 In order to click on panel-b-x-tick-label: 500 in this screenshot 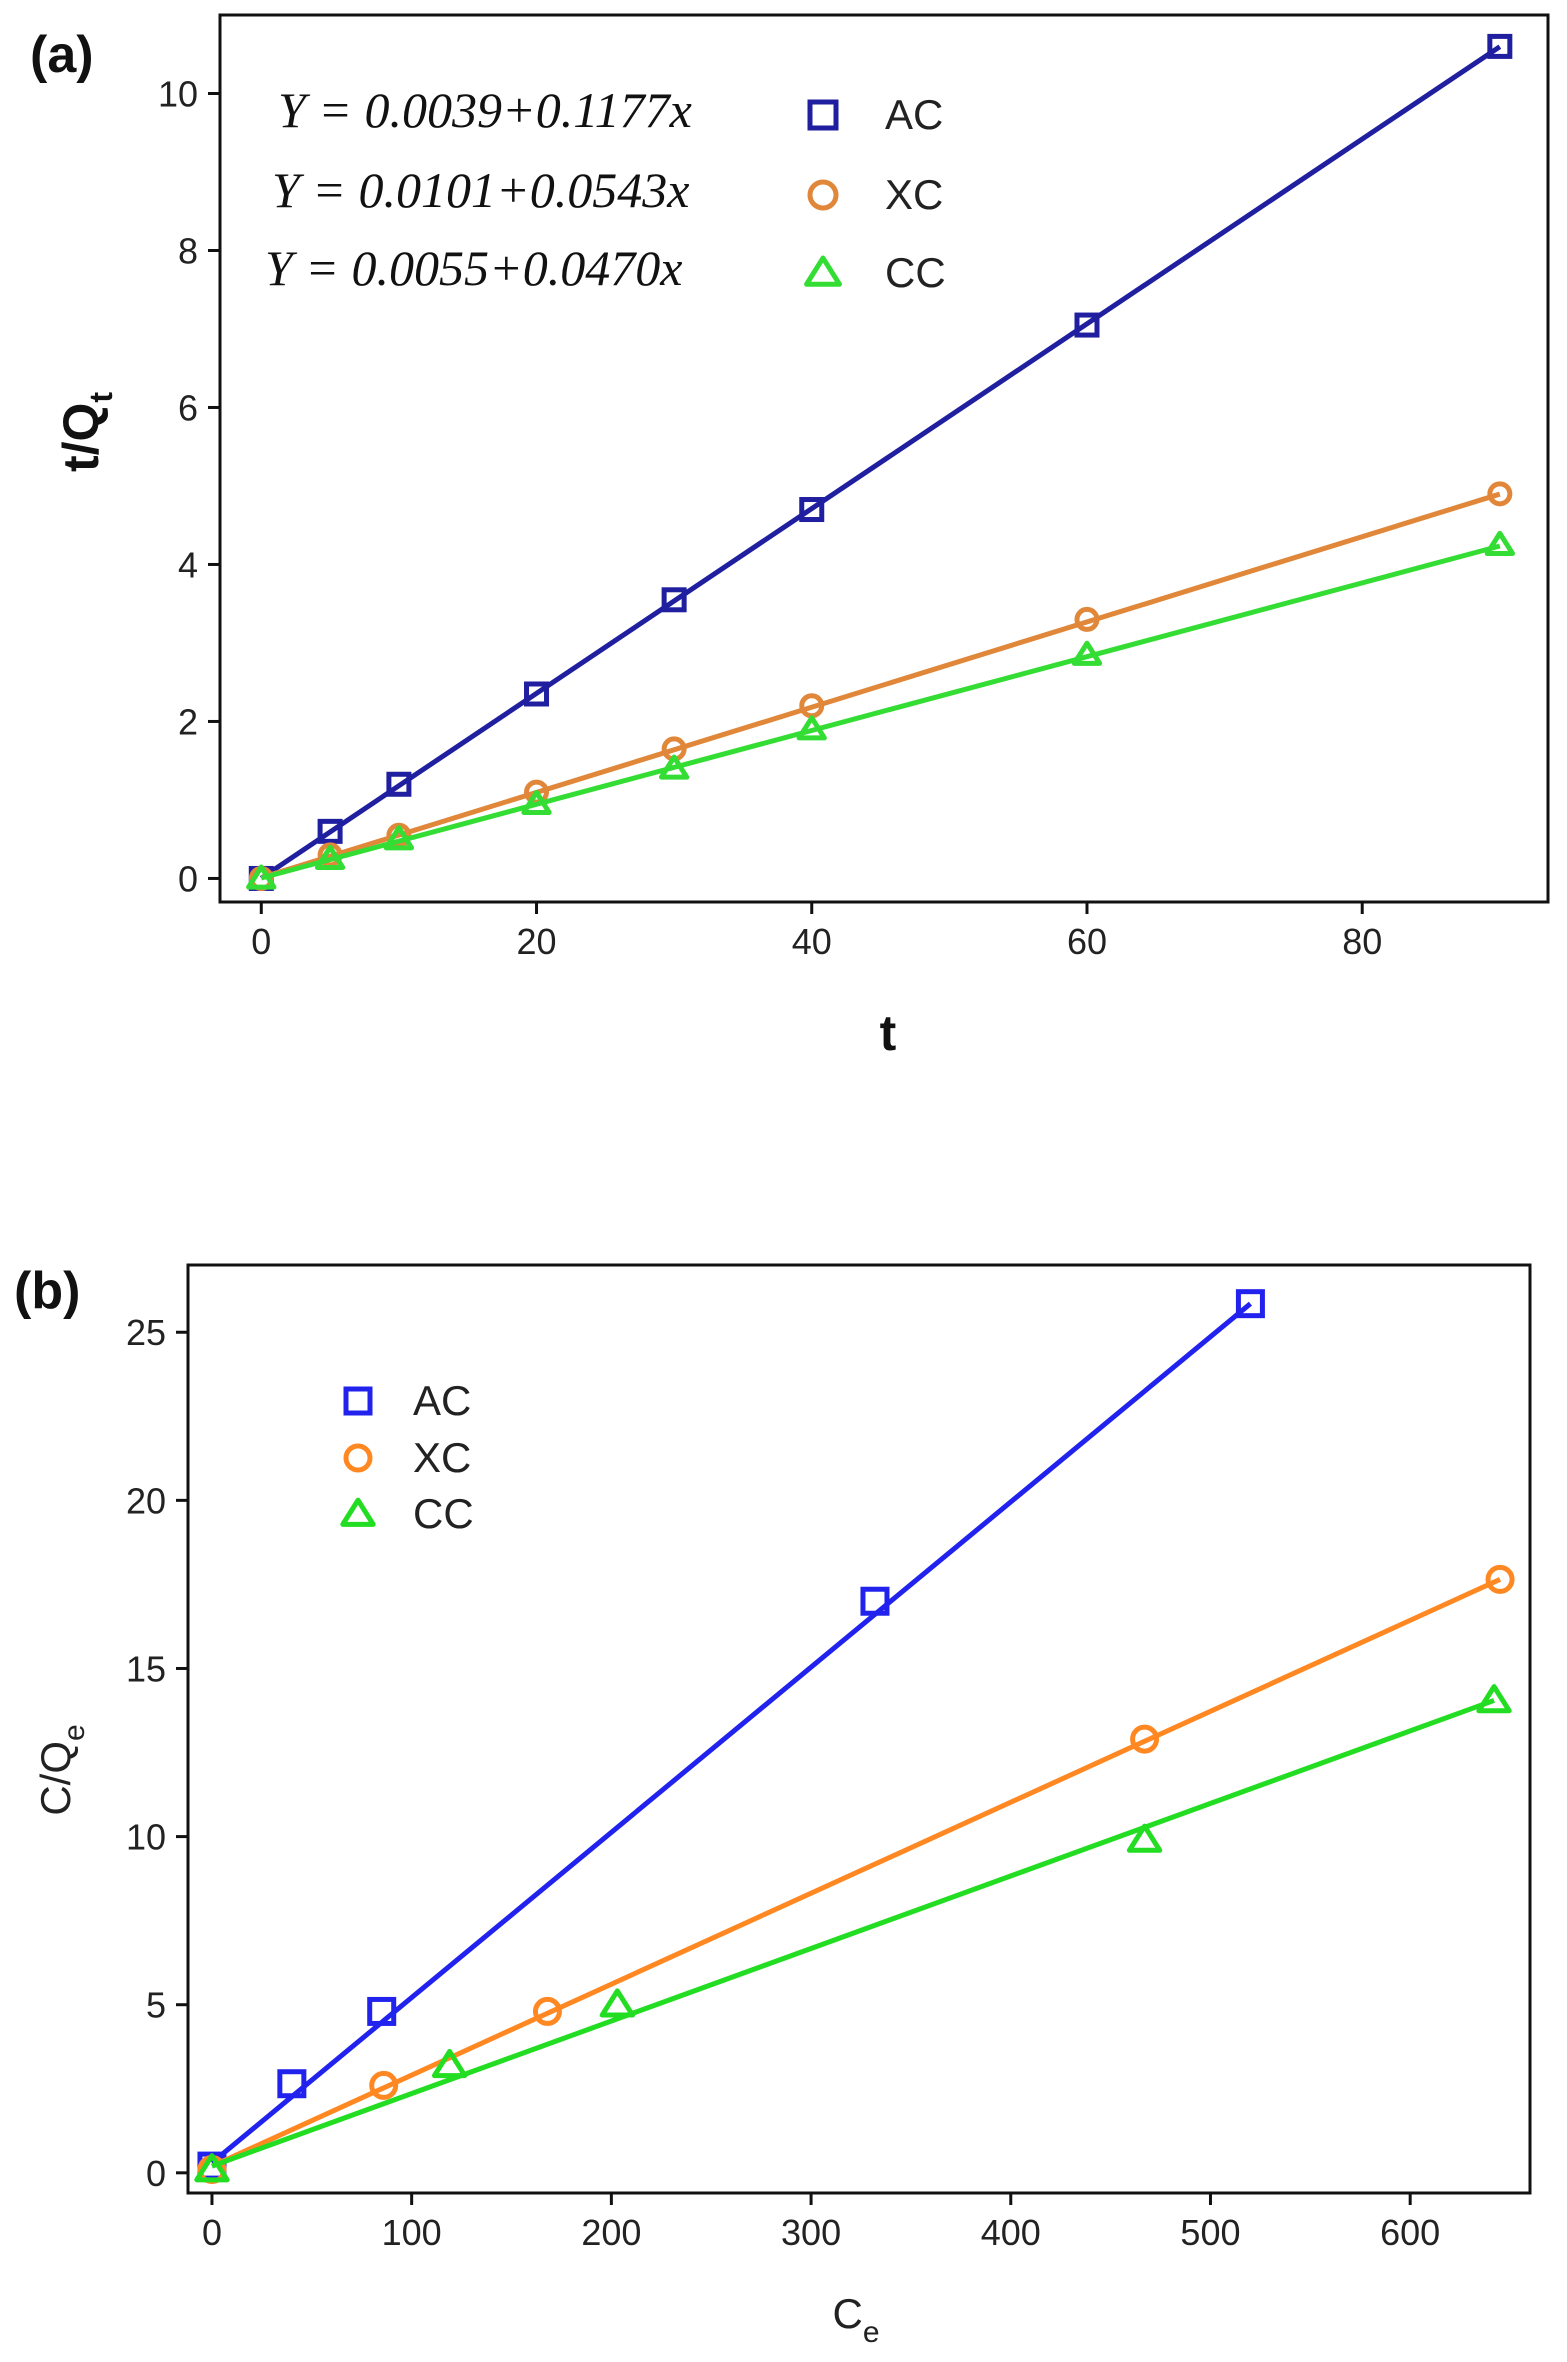, I will do `click(1210, 2232)`.